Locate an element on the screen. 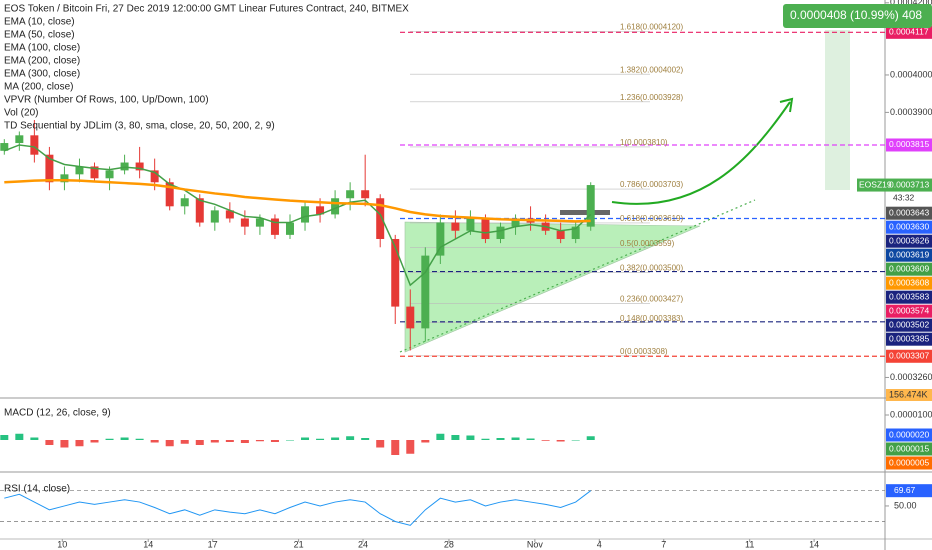 Image resolution: width=932 pixels, height=550 pixels. fib-label: 0.5(0.0003559) is located at coordinates (647, 243).